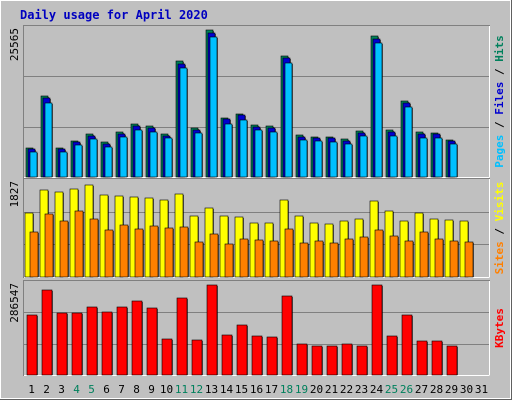  What do you see at coordinates (136, 389) in the screenshot?
I see `x-tick-day-8: 8` at bounding box center [136, 389].